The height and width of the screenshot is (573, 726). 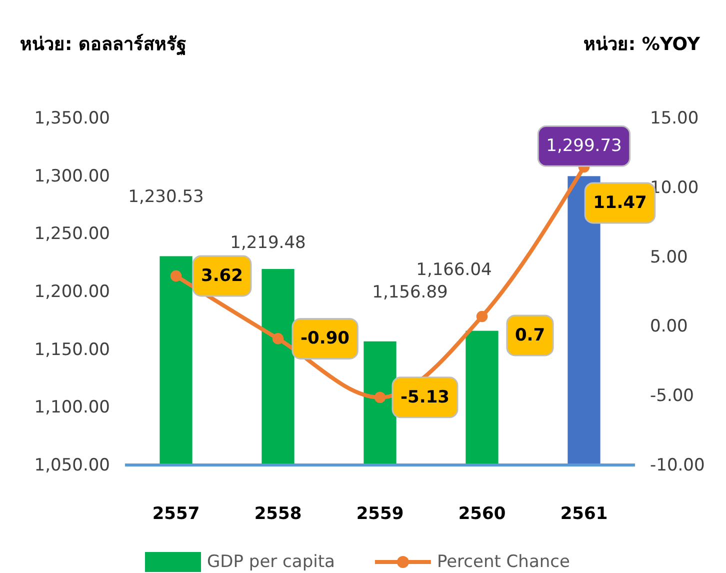 I want to click on data-label: 0.7, so click(x=530, y=335).